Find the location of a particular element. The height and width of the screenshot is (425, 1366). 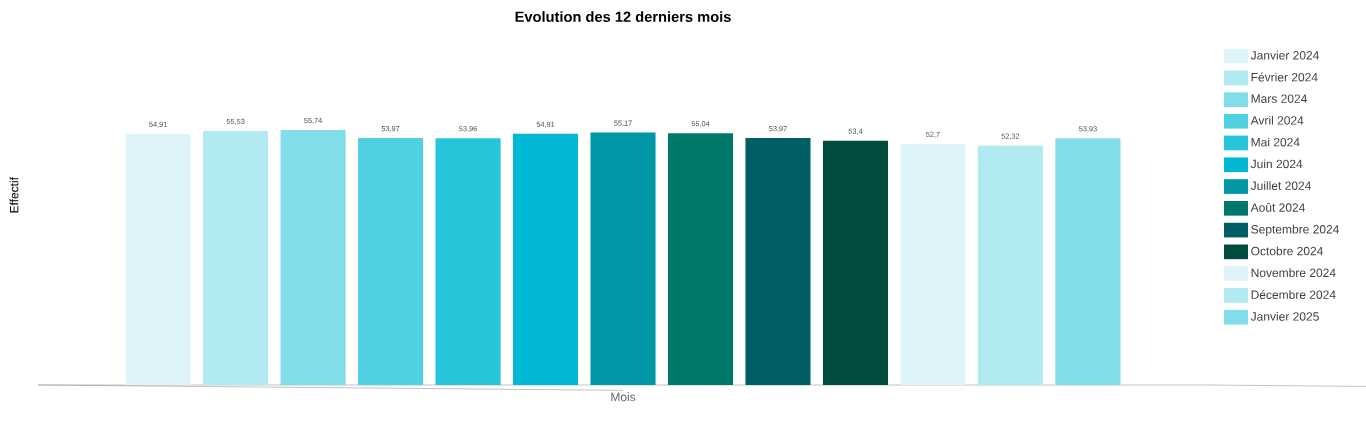

legend-label: Juin 2024 is located at coordinates (1276, 164).